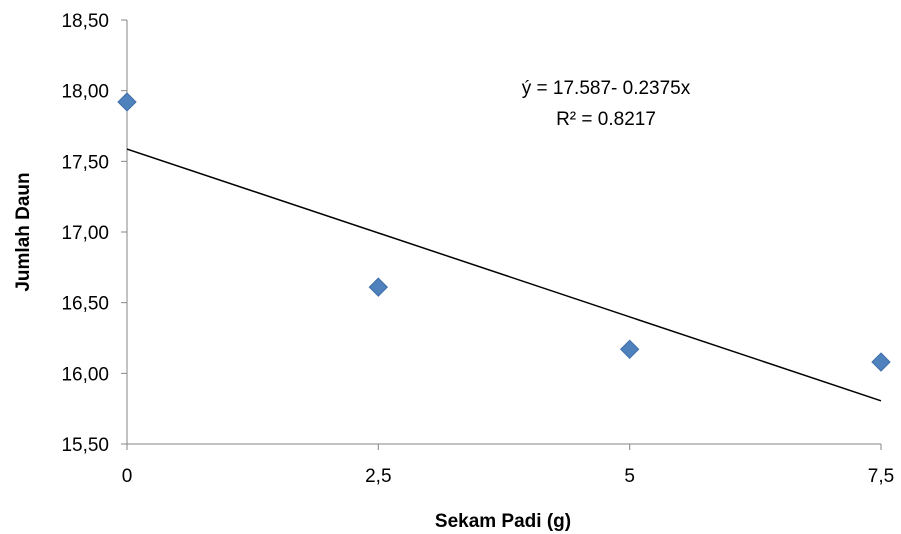 Image resolution: width=901 pixels, height=534 pixels. Describe the element at coordinates (127, 476) in the screenshot. I see `x-tick-label: 0` at that location.